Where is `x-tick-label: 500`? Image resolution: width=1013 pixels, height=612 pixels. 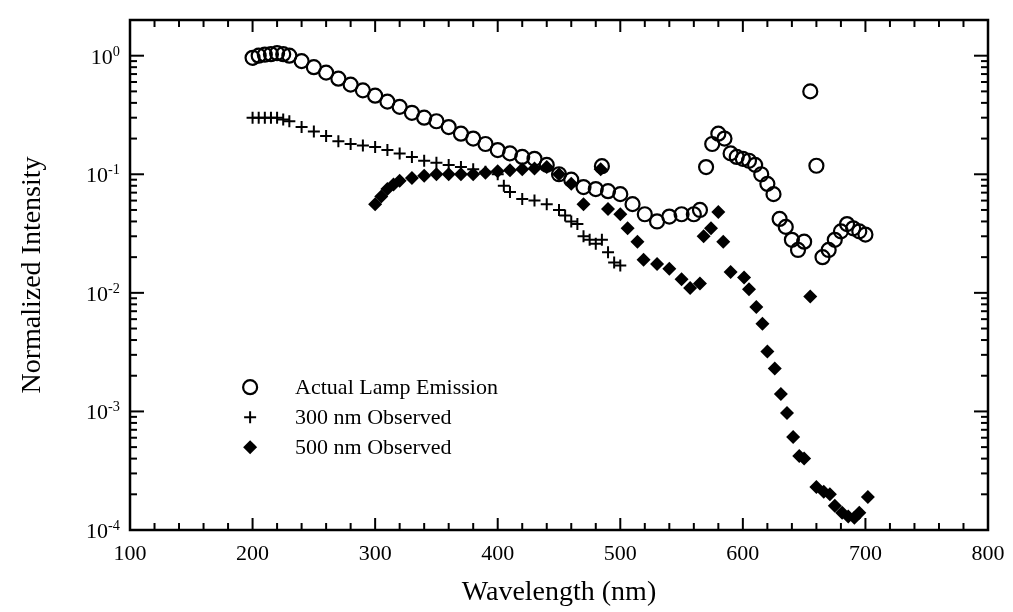 x-tick-label: 500 is located at coordinates (620, 552).